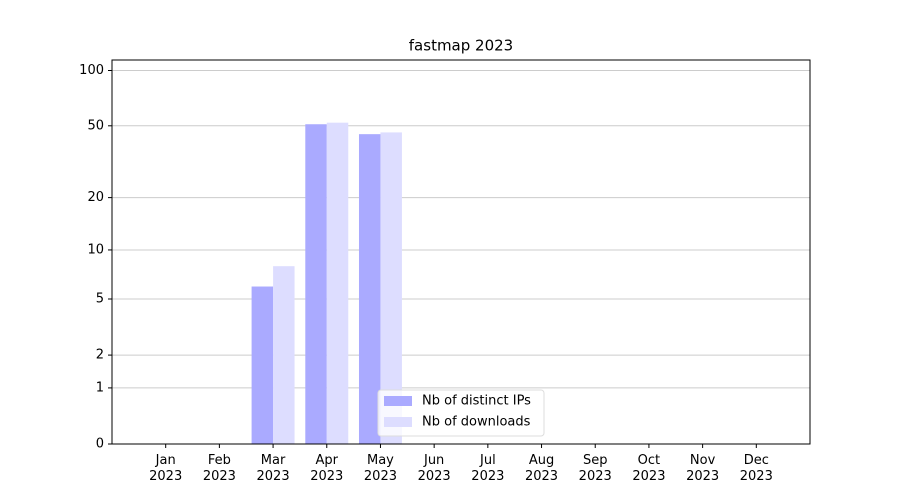 The image size is (900, 500). What do you see at coordinates (166, 468) in the screenshot?
I see `x-tick-label: Jan 2023` at bounding box center [166, 468].